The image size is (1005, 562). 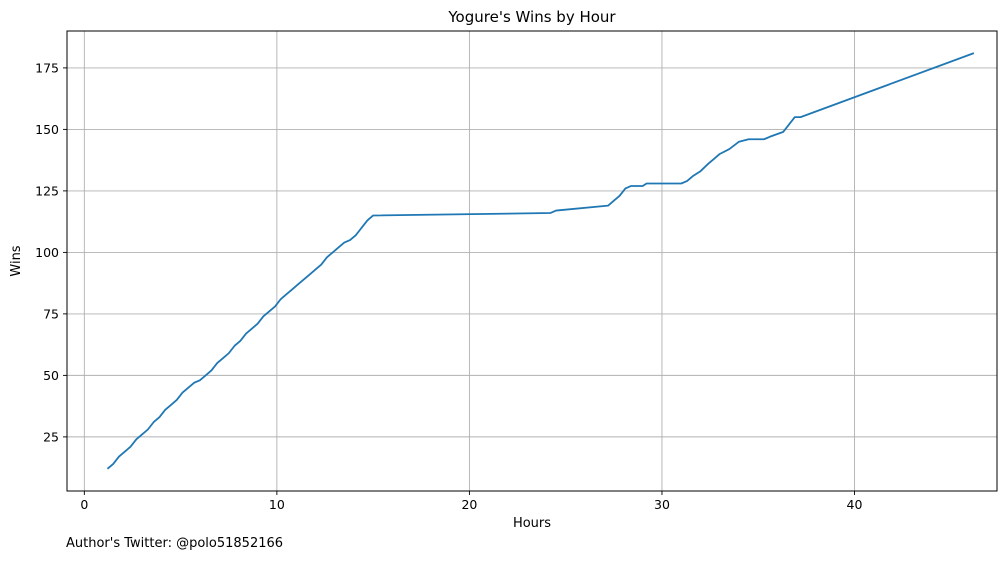 I want to click on x-tick-label: 20, so click(x=469, y=504).